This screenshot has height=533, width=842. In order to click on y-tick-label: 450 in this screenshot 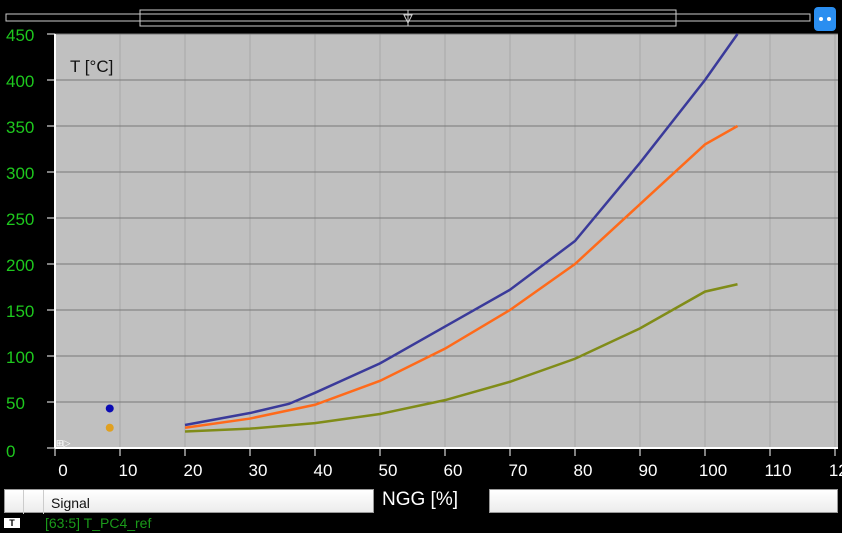, I will do `click(20, 35)`.